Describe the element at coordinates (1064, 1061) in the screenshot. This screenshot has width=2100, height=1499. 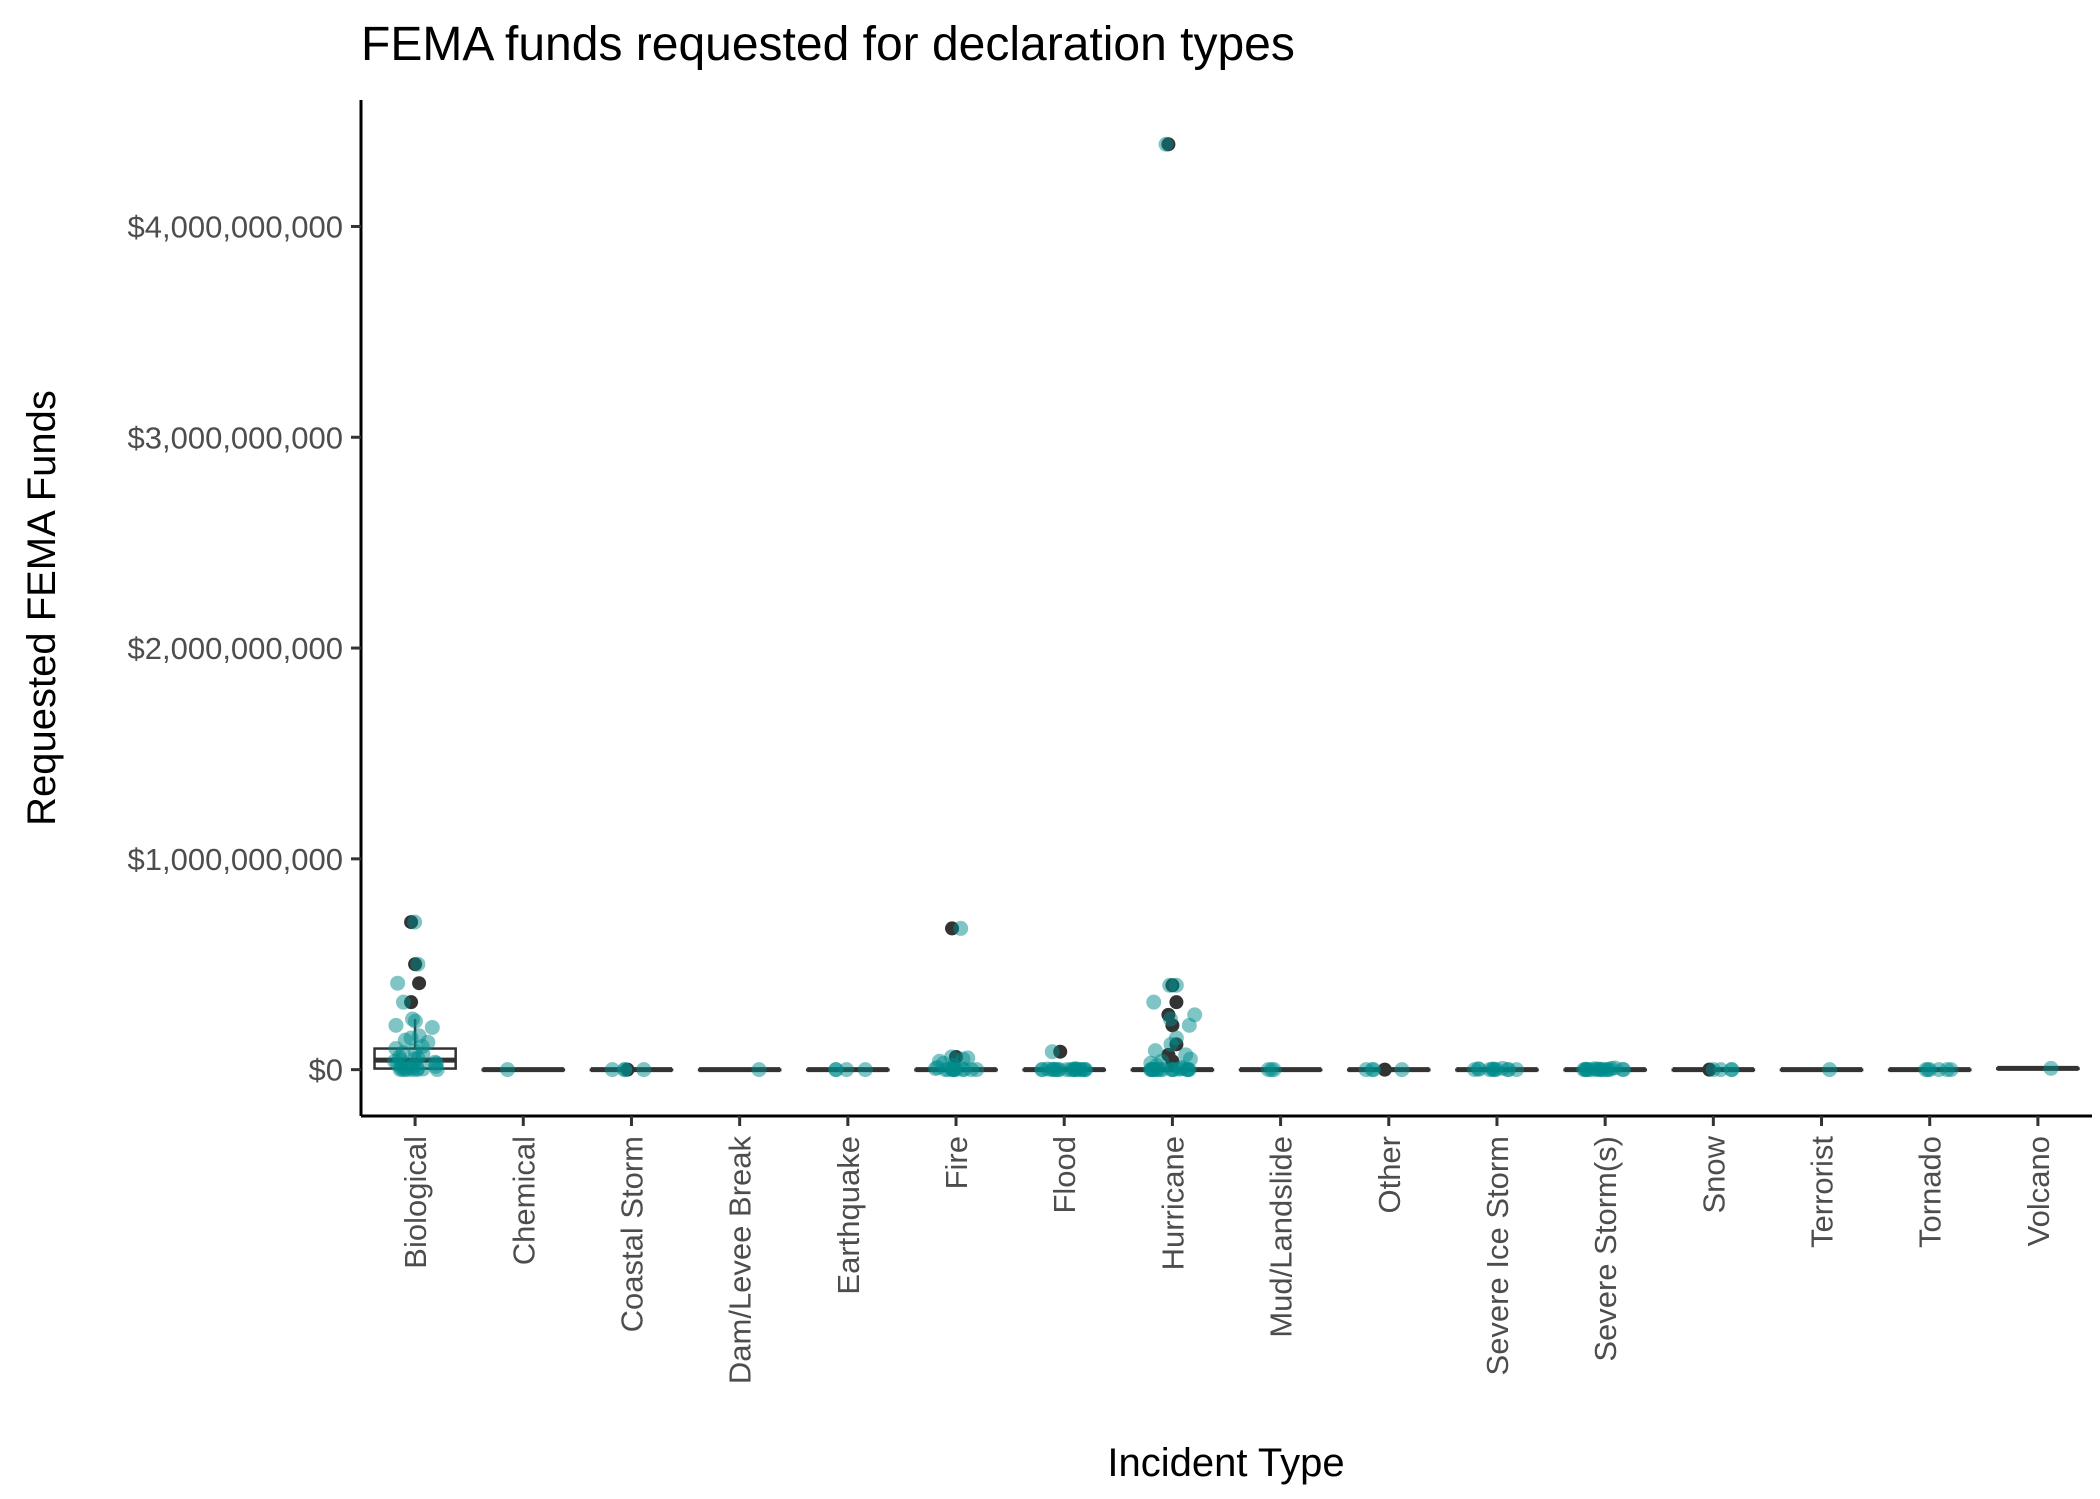
I see `points-flood` at that location.